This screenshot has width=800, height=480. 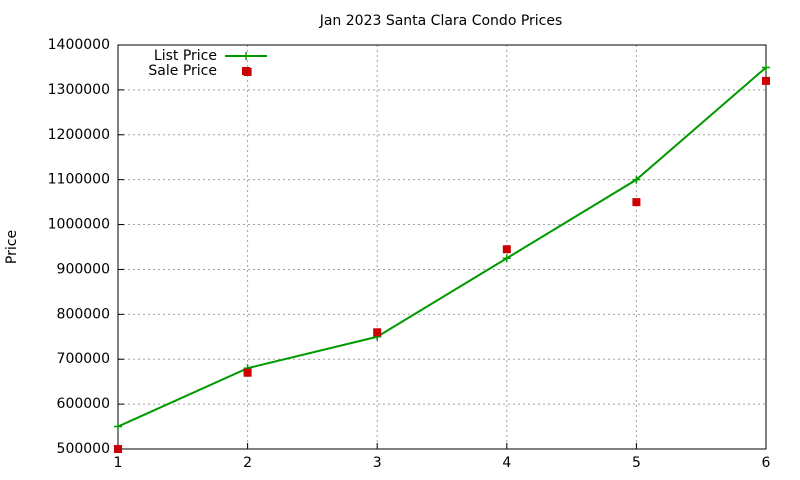 I want to click on y-tick-label: 1200000, so click(x=79, y=135).